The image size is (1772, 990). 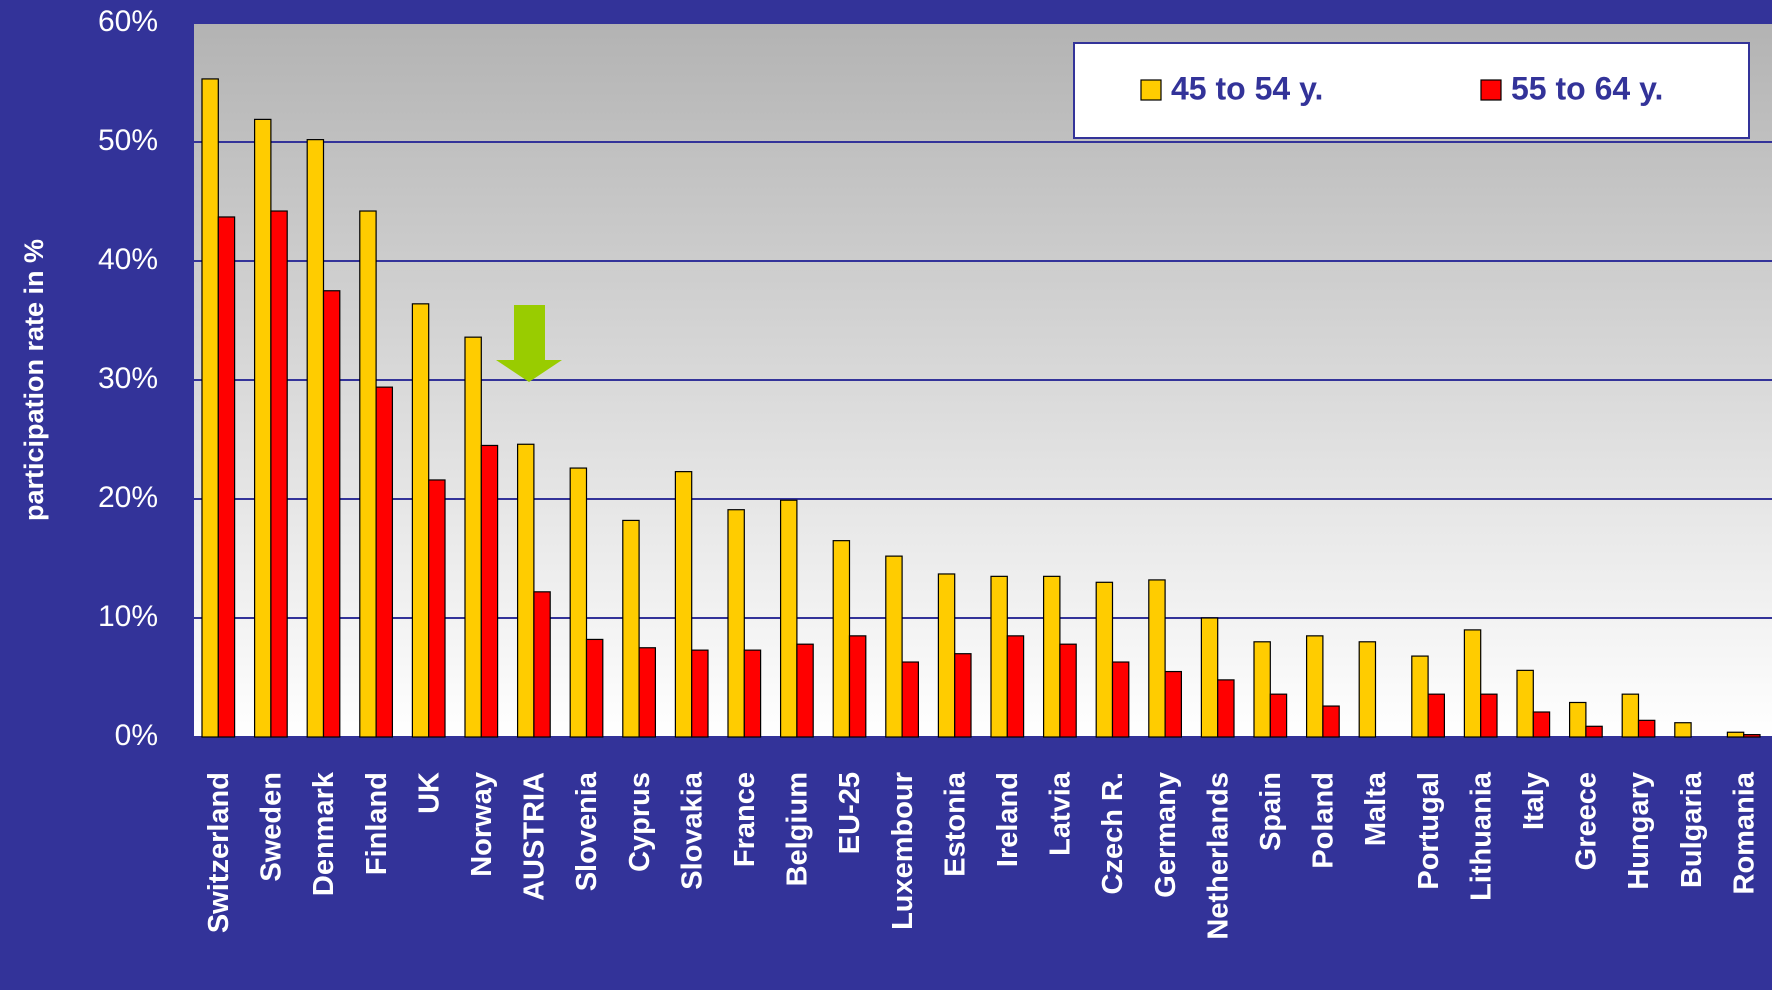 What do you see at coordinates (128, 259) in the screenshot?
I see `y-tick-label: 40%` at bounding box center [128, 259].